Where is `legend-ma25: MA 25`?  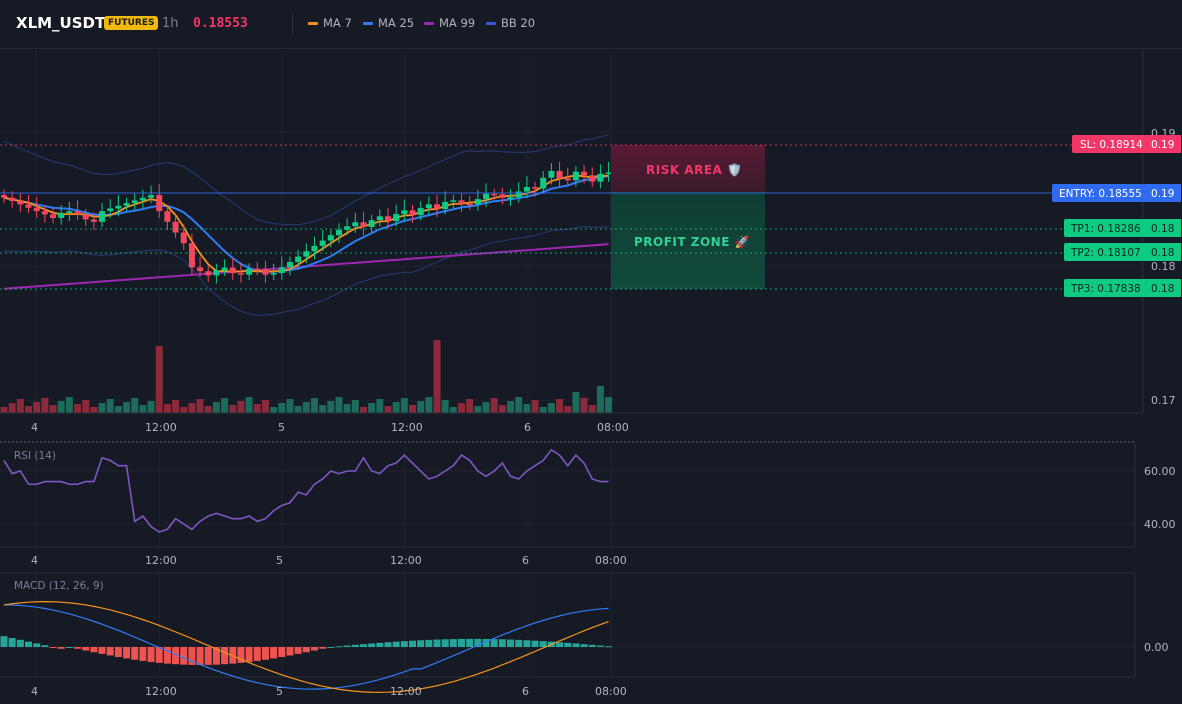
legend-ma25: MA 25 is located at coordinates (388, 23).